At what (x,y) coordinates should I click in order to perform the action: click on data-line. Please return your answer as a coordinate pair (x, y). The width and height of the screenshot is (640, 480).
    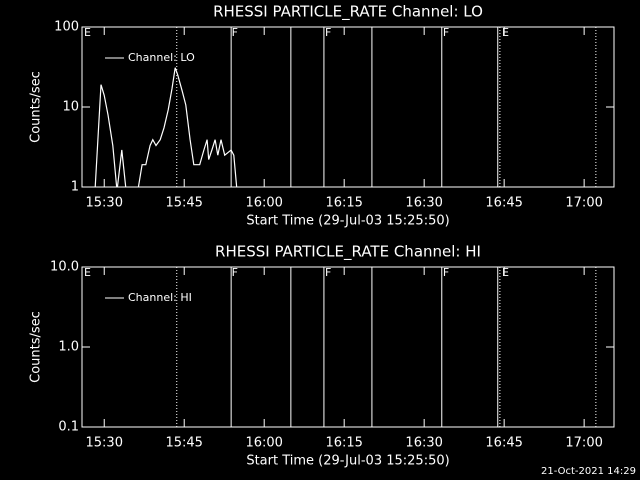
    Looking at the image, I should click on (166, 127).